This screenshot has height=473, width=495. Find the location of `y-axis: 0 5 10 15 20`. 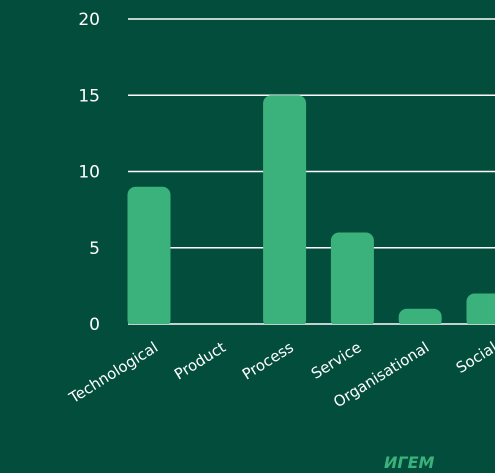

y-axis: 0 5 10 15 20 is located at coordinates (89, 172).